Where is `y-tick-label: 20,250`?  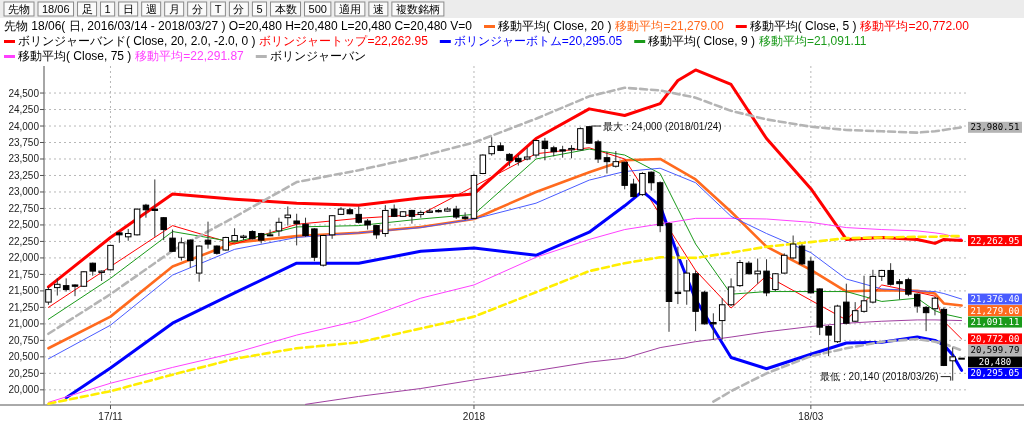
y-tick-label: 20,250 is located at coordinates (24, 373).